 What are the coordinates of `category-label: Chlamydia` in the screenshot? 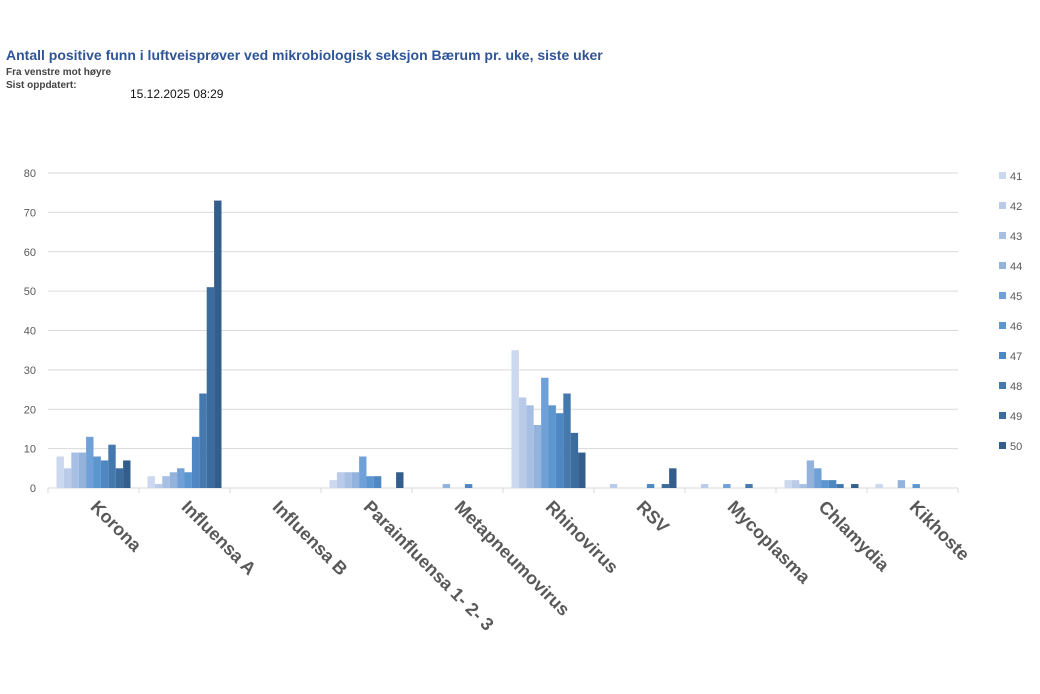 It's located at (854, 536).